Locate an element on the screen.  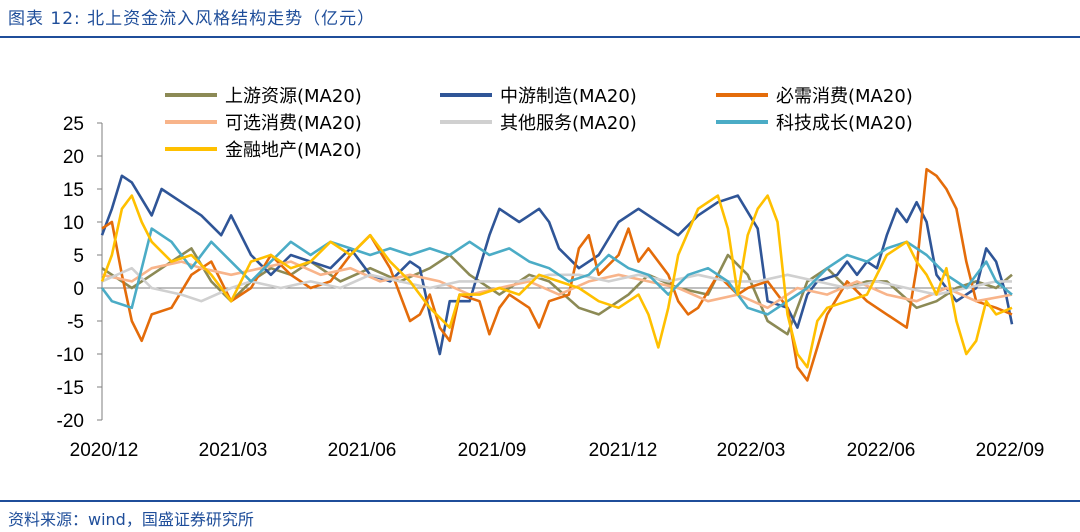
y-tick-label: 15 is located at coordinates (73, 190).